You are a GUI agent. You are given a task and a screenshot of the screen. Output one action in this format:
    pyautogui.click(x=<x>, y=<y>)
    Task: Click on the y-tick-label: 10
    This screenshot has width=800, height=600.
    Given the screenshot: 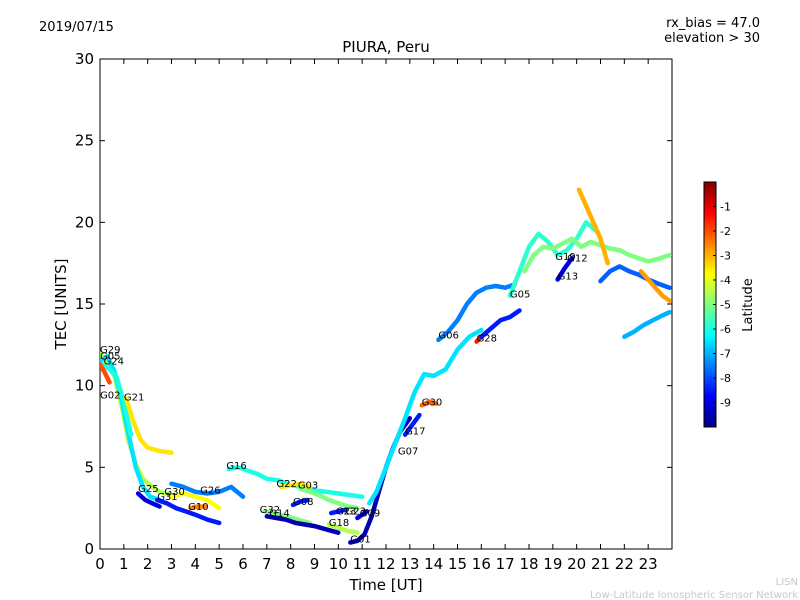 What is the action you would take?
    pyautogui.click(x=84, y=386)
    